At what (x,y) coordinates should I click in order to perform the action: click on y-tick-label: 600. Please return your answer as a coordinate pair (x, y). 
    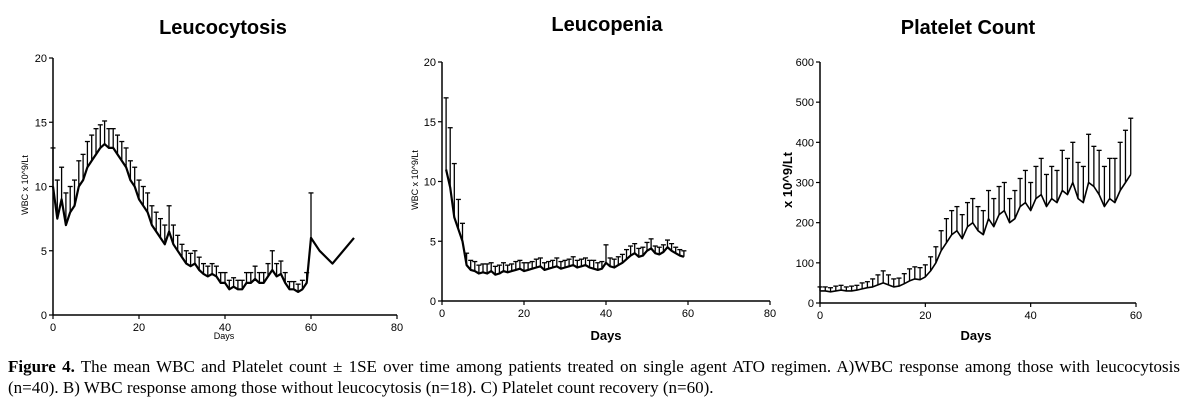
    Looking at the image, I should click on (805, 63).